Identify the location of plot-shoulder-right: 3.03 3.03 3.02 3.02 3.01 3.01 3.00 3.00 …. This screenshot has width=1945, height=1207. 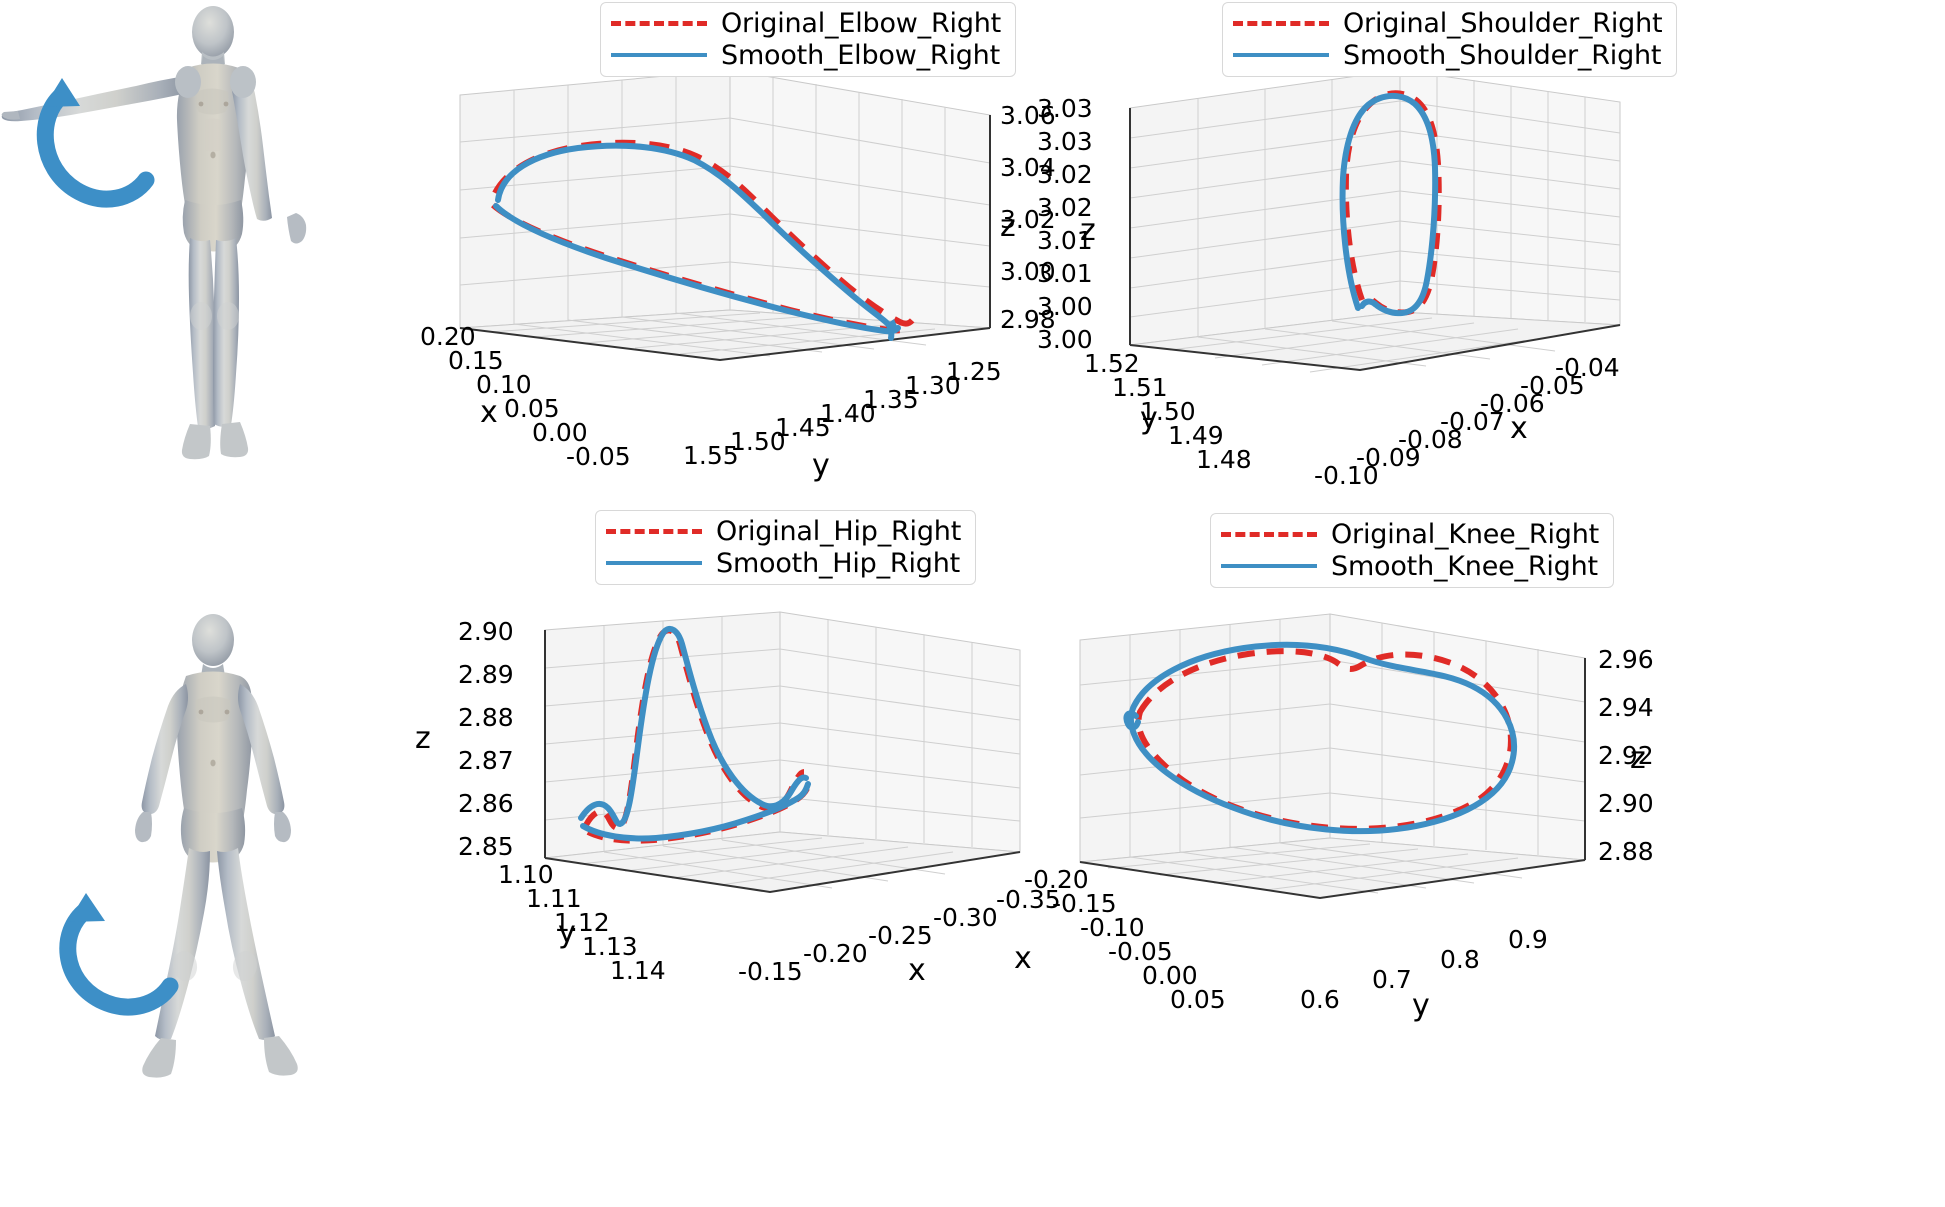
(1320, 275).